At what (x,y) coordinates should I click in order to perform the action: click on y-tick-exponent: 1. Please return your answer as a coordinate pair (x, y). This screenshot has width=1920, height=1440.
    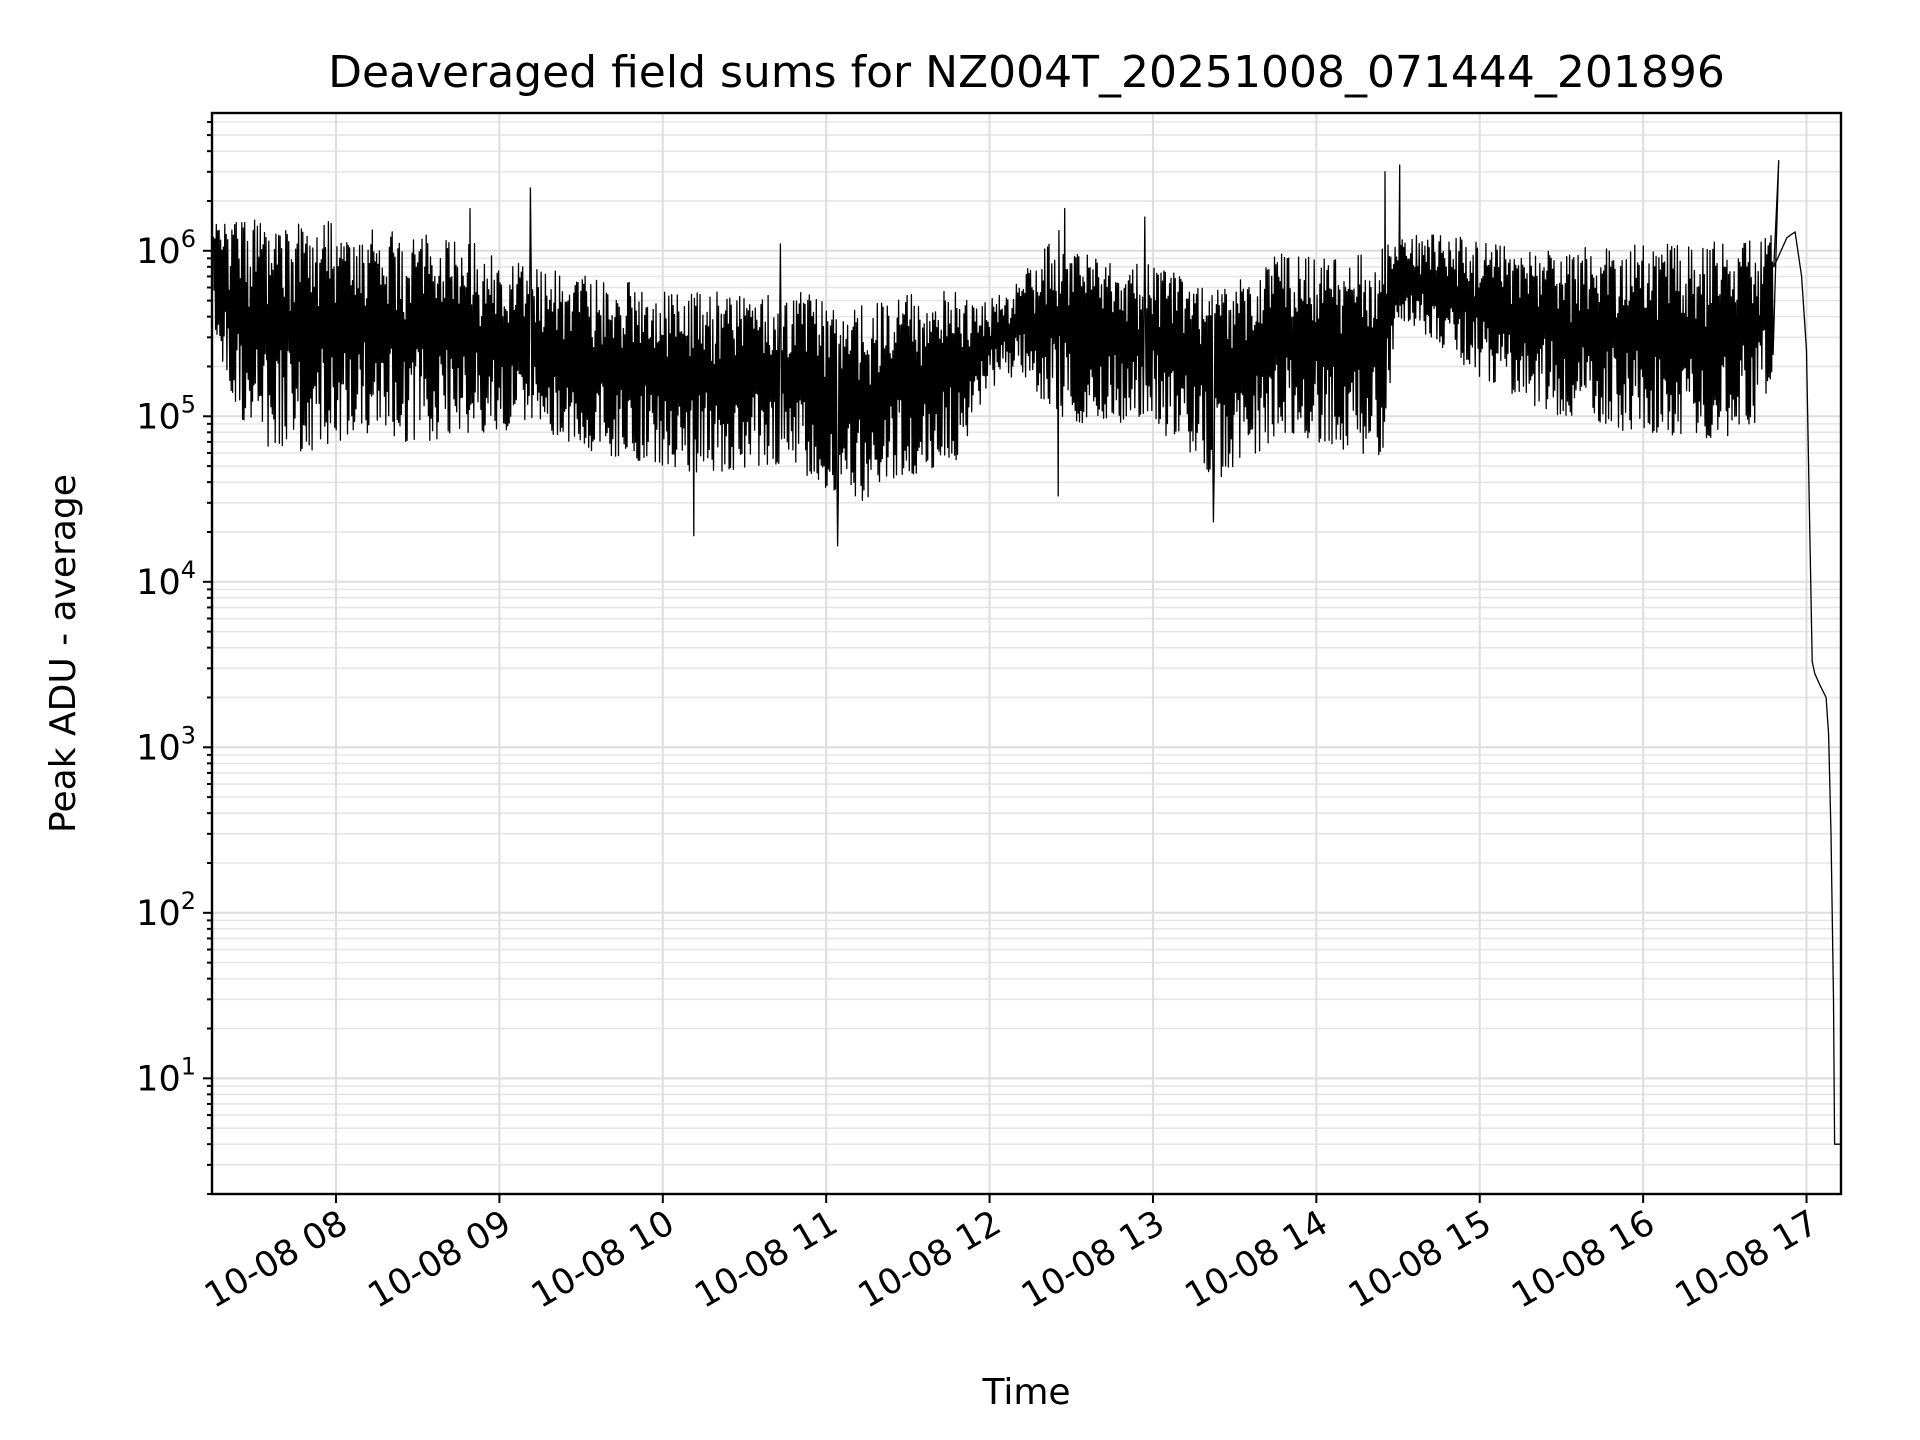
    Looking at the image, I should click on (188, 1066).